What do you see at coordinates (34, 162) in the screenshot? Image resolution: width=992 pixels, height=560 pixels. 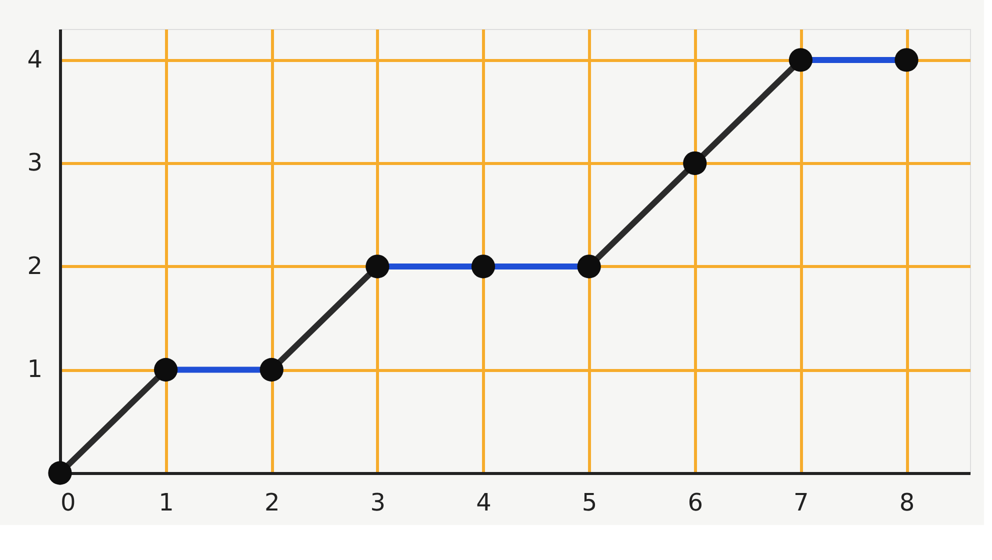 I see `y-tick-label: 3` at bounding box center [34, 162].